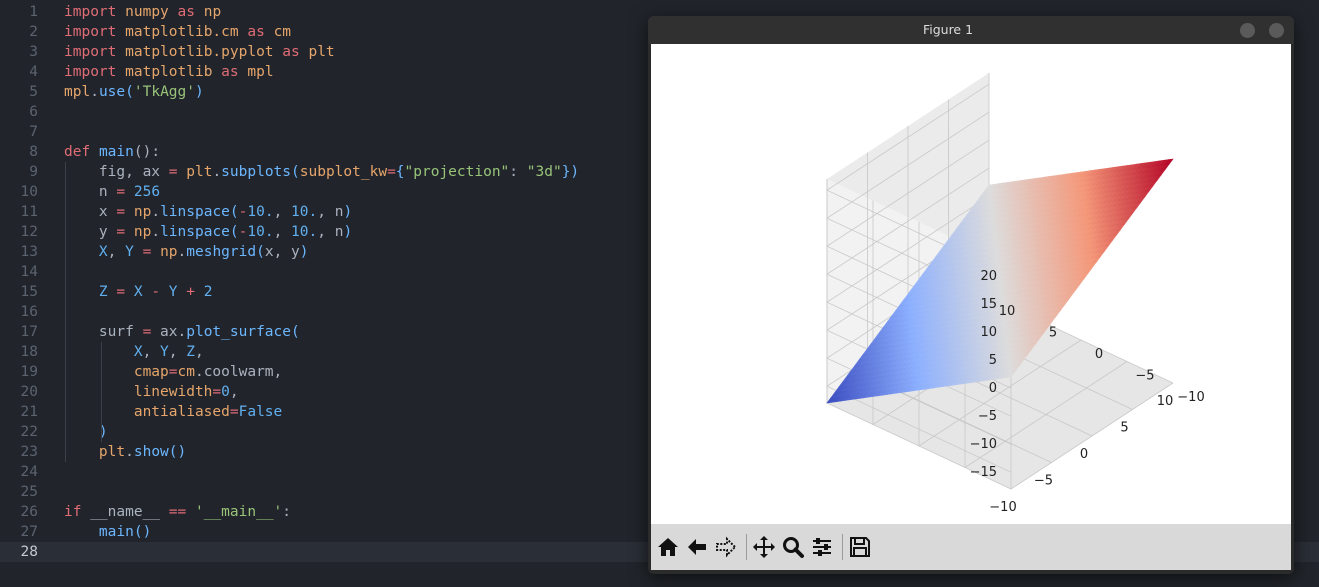  What do you see at coordinates (1165, 401) in the screenshot?
I see `x-tick-label: 10` at bounding box center [1165, 401].